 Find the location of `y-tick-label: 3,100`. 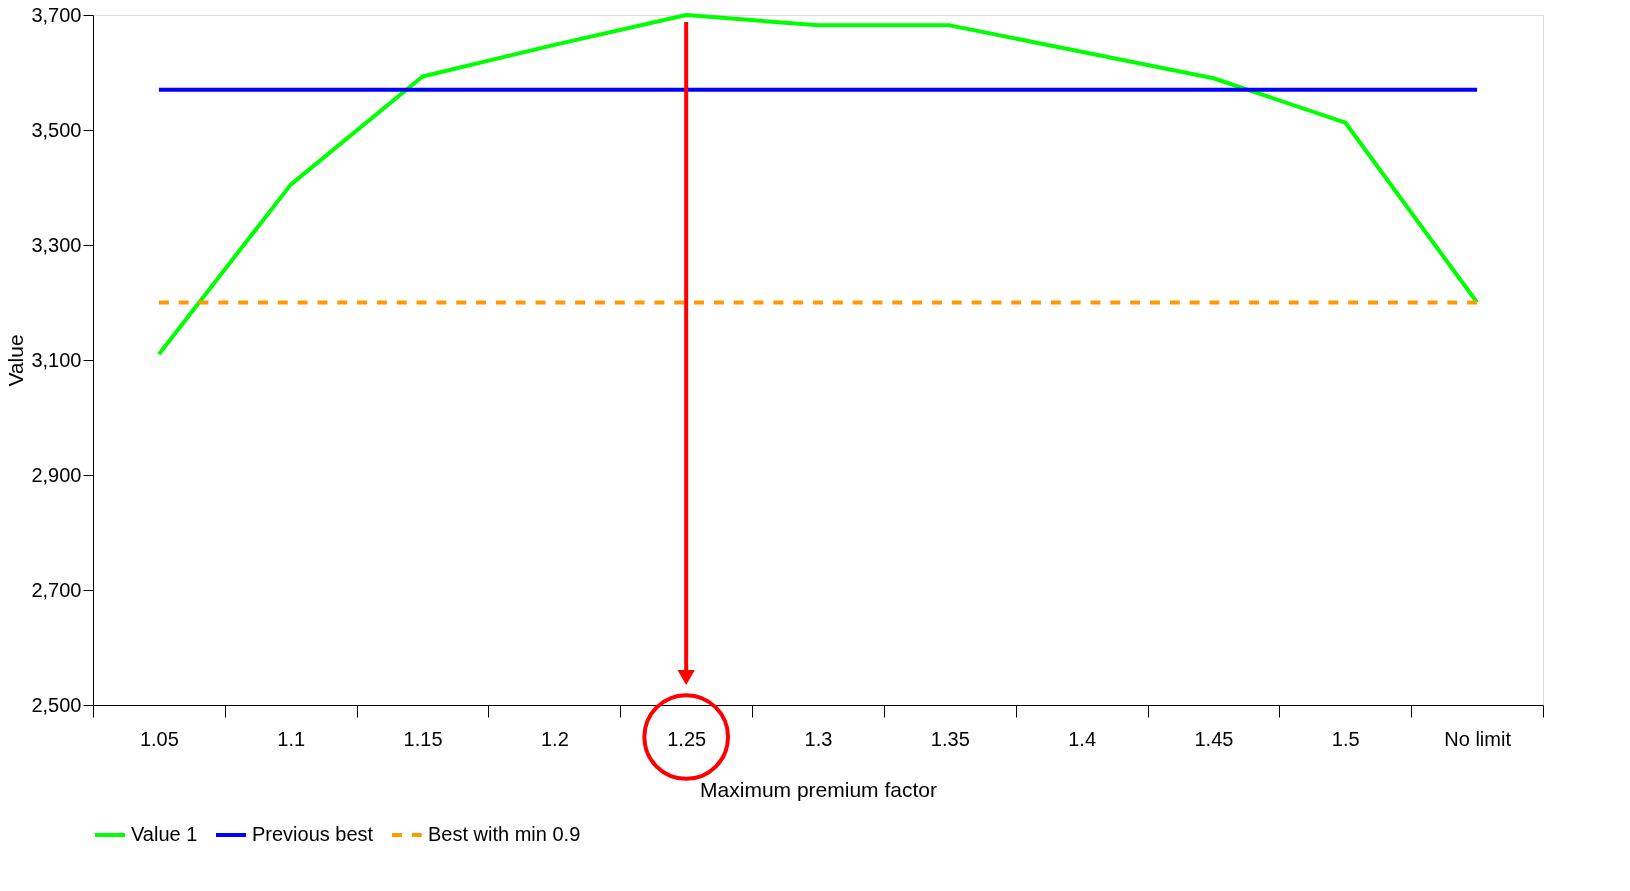

y-tick-label: 3,100 is located at coordinates (56, 359).